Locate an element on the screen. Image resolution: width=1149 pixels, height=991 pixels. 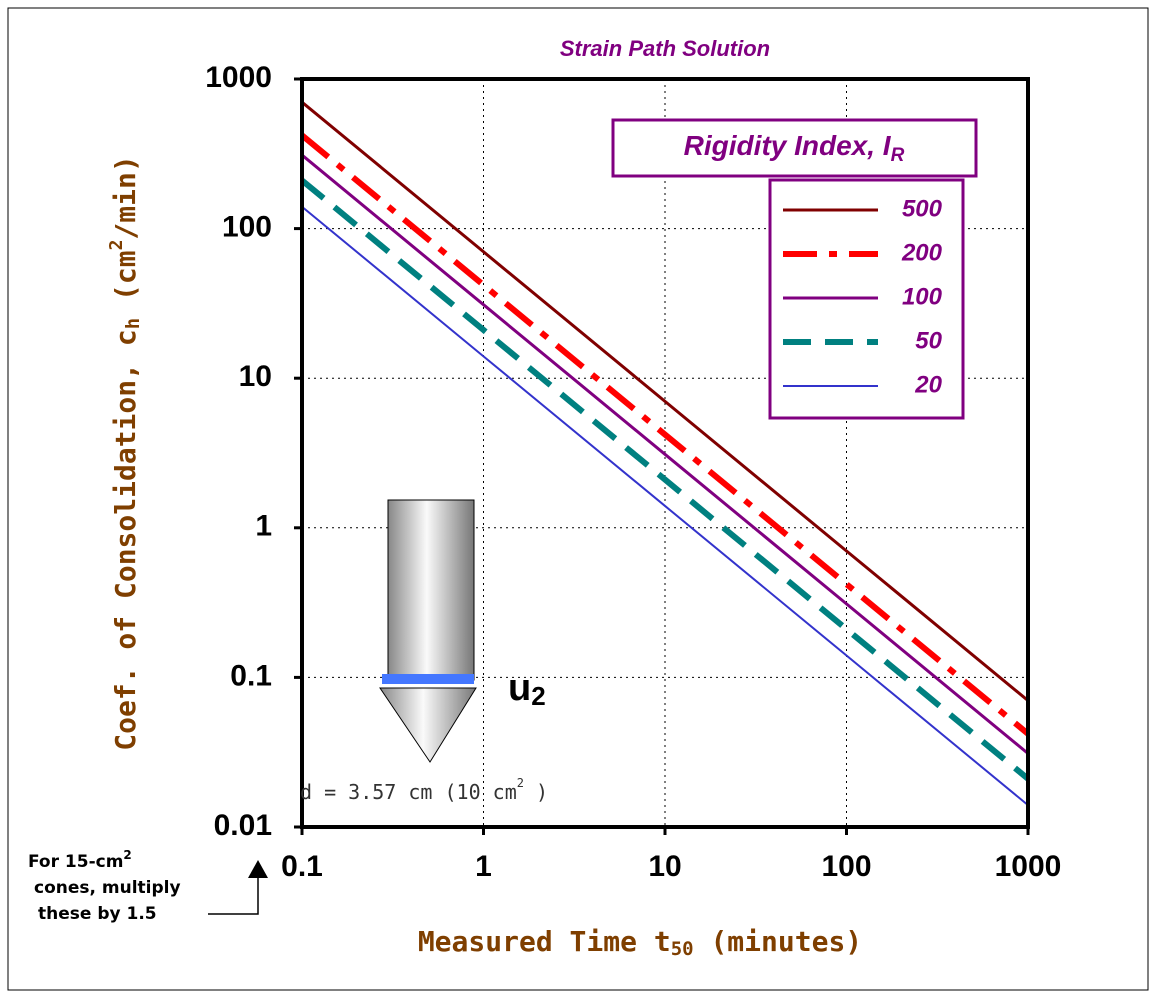
note: For 15-cm2 cones, multiply these by 1.5 is located at coordinates (148, 886).